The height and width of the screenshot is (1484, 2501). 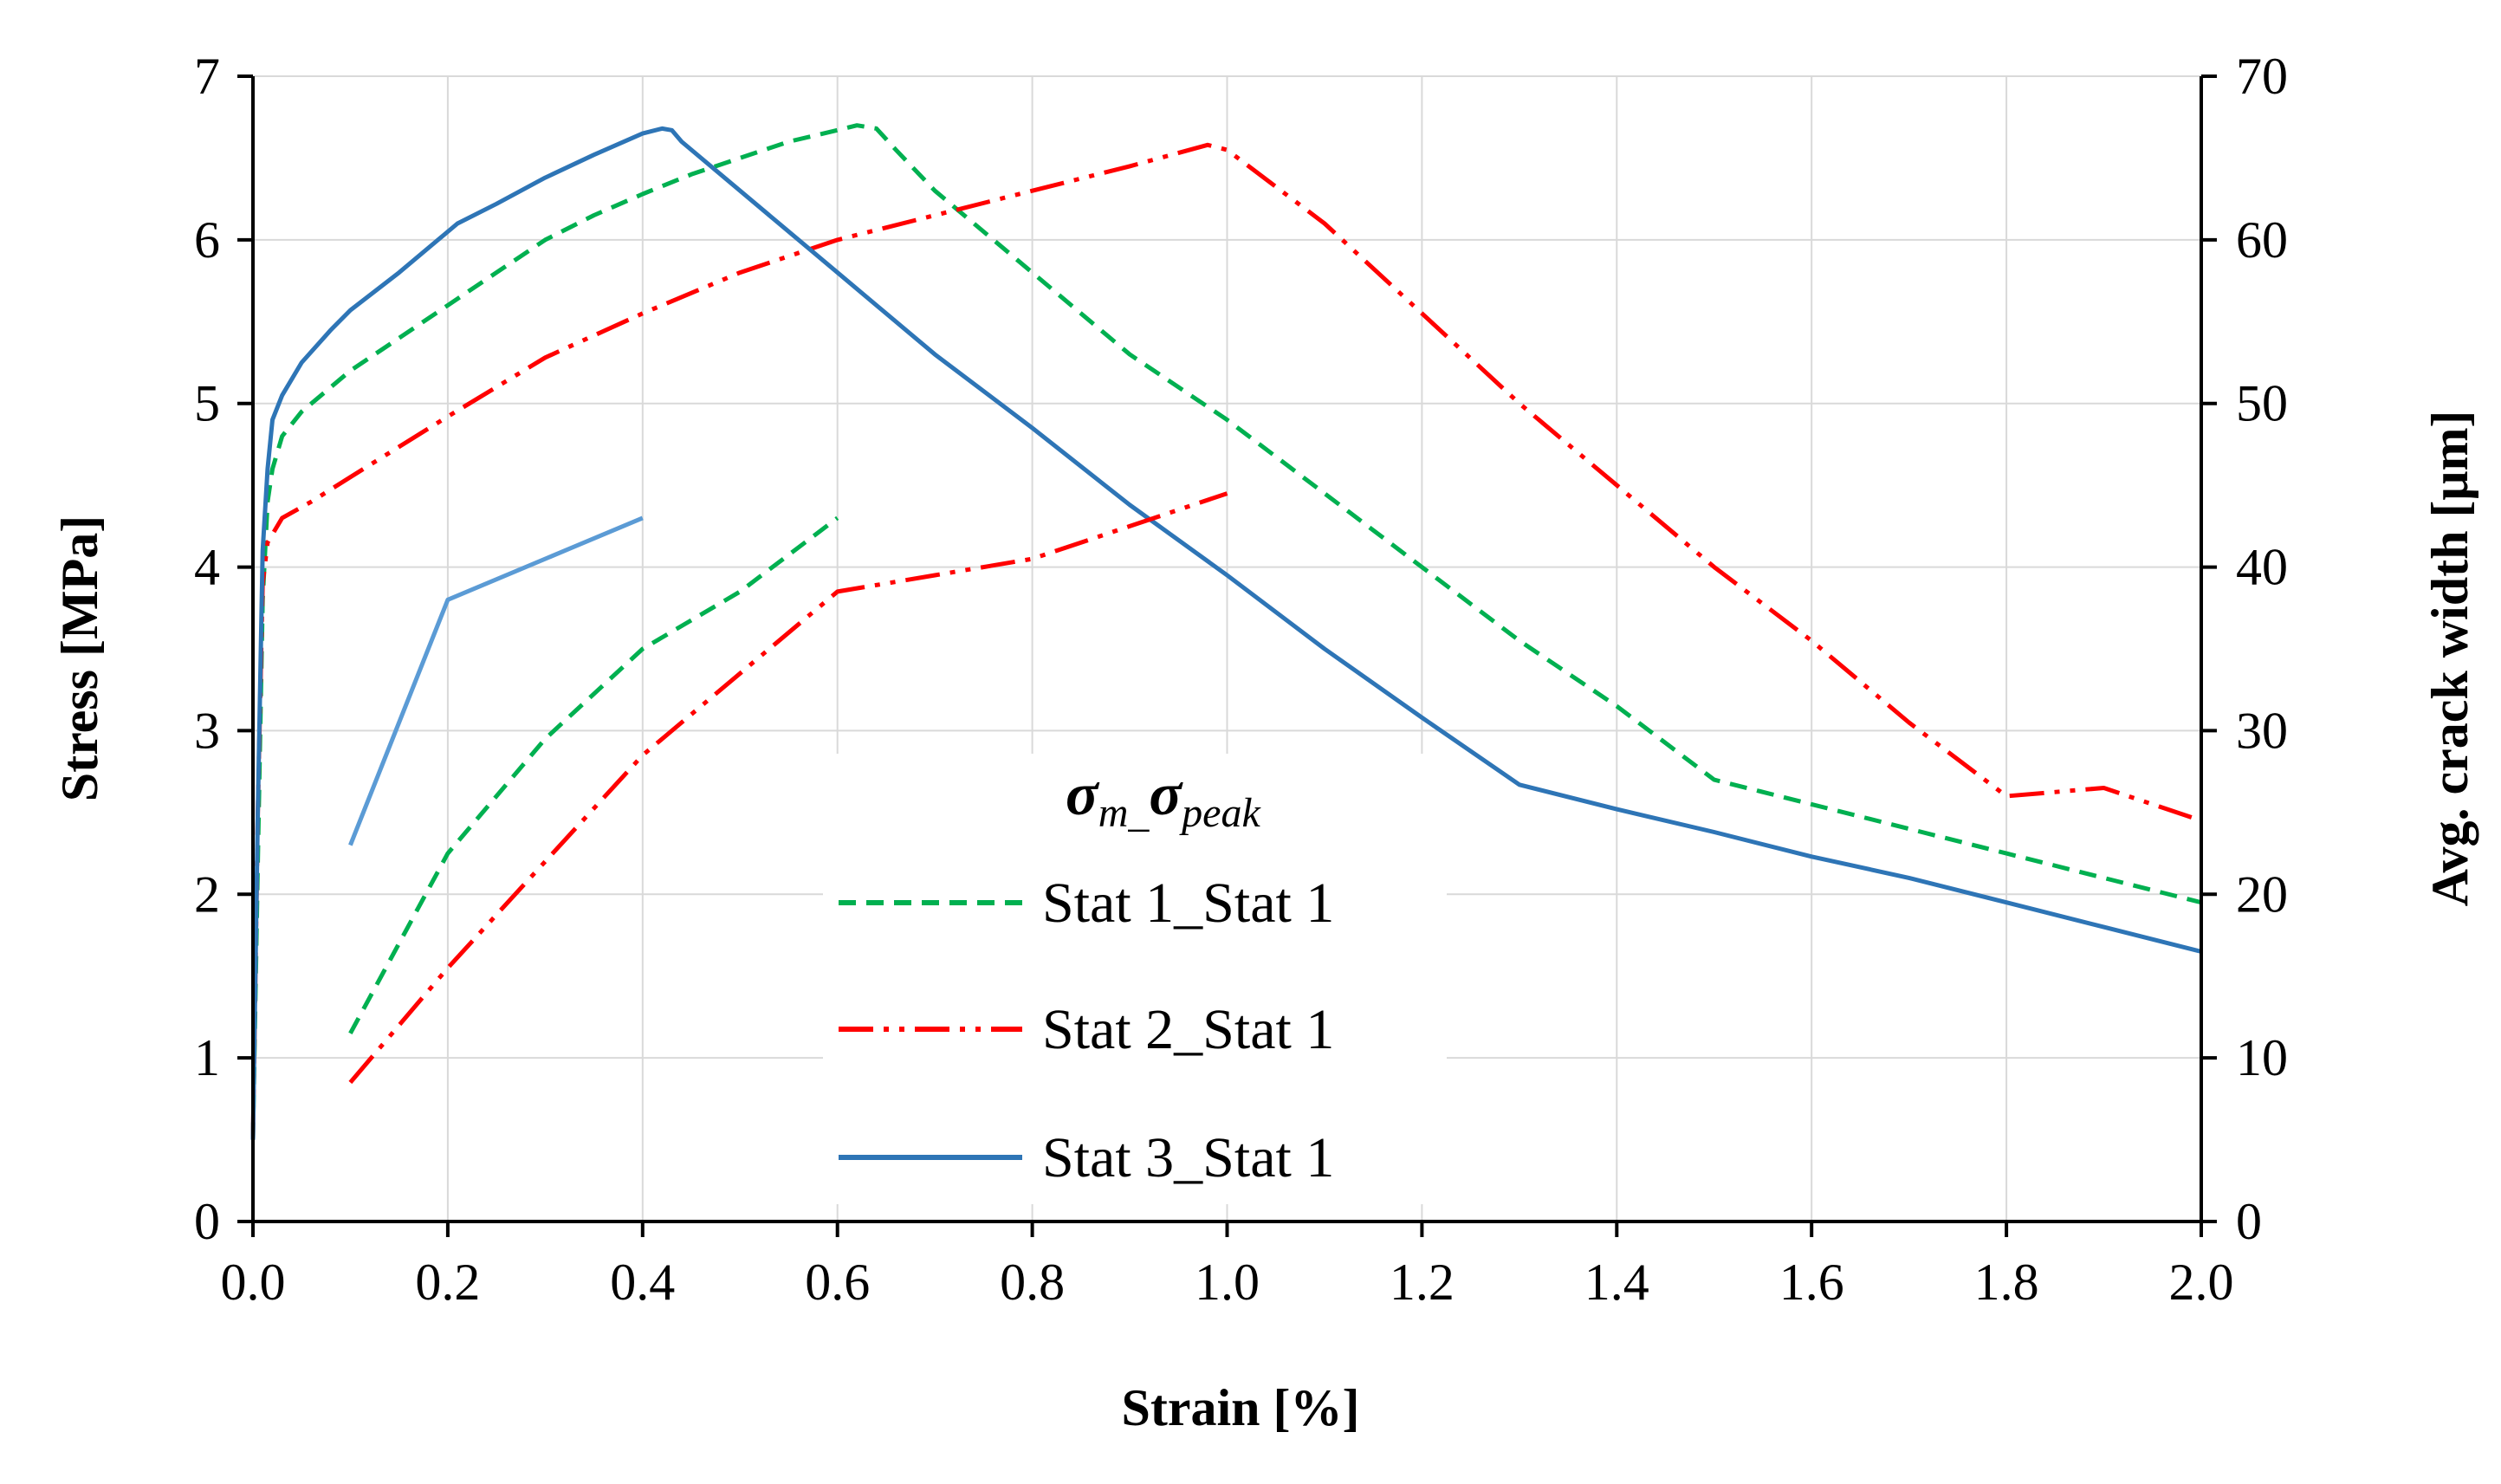 I want to click on x-tick-label: 1.8, so click(x=2007, y=1282).